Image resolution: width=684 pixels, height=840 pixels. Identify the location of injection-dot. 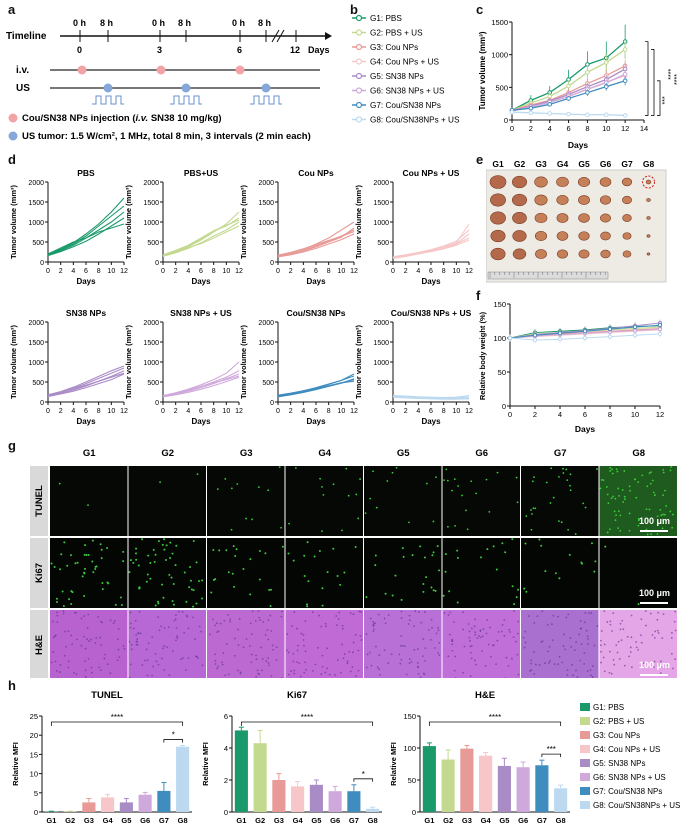
(240, 70).